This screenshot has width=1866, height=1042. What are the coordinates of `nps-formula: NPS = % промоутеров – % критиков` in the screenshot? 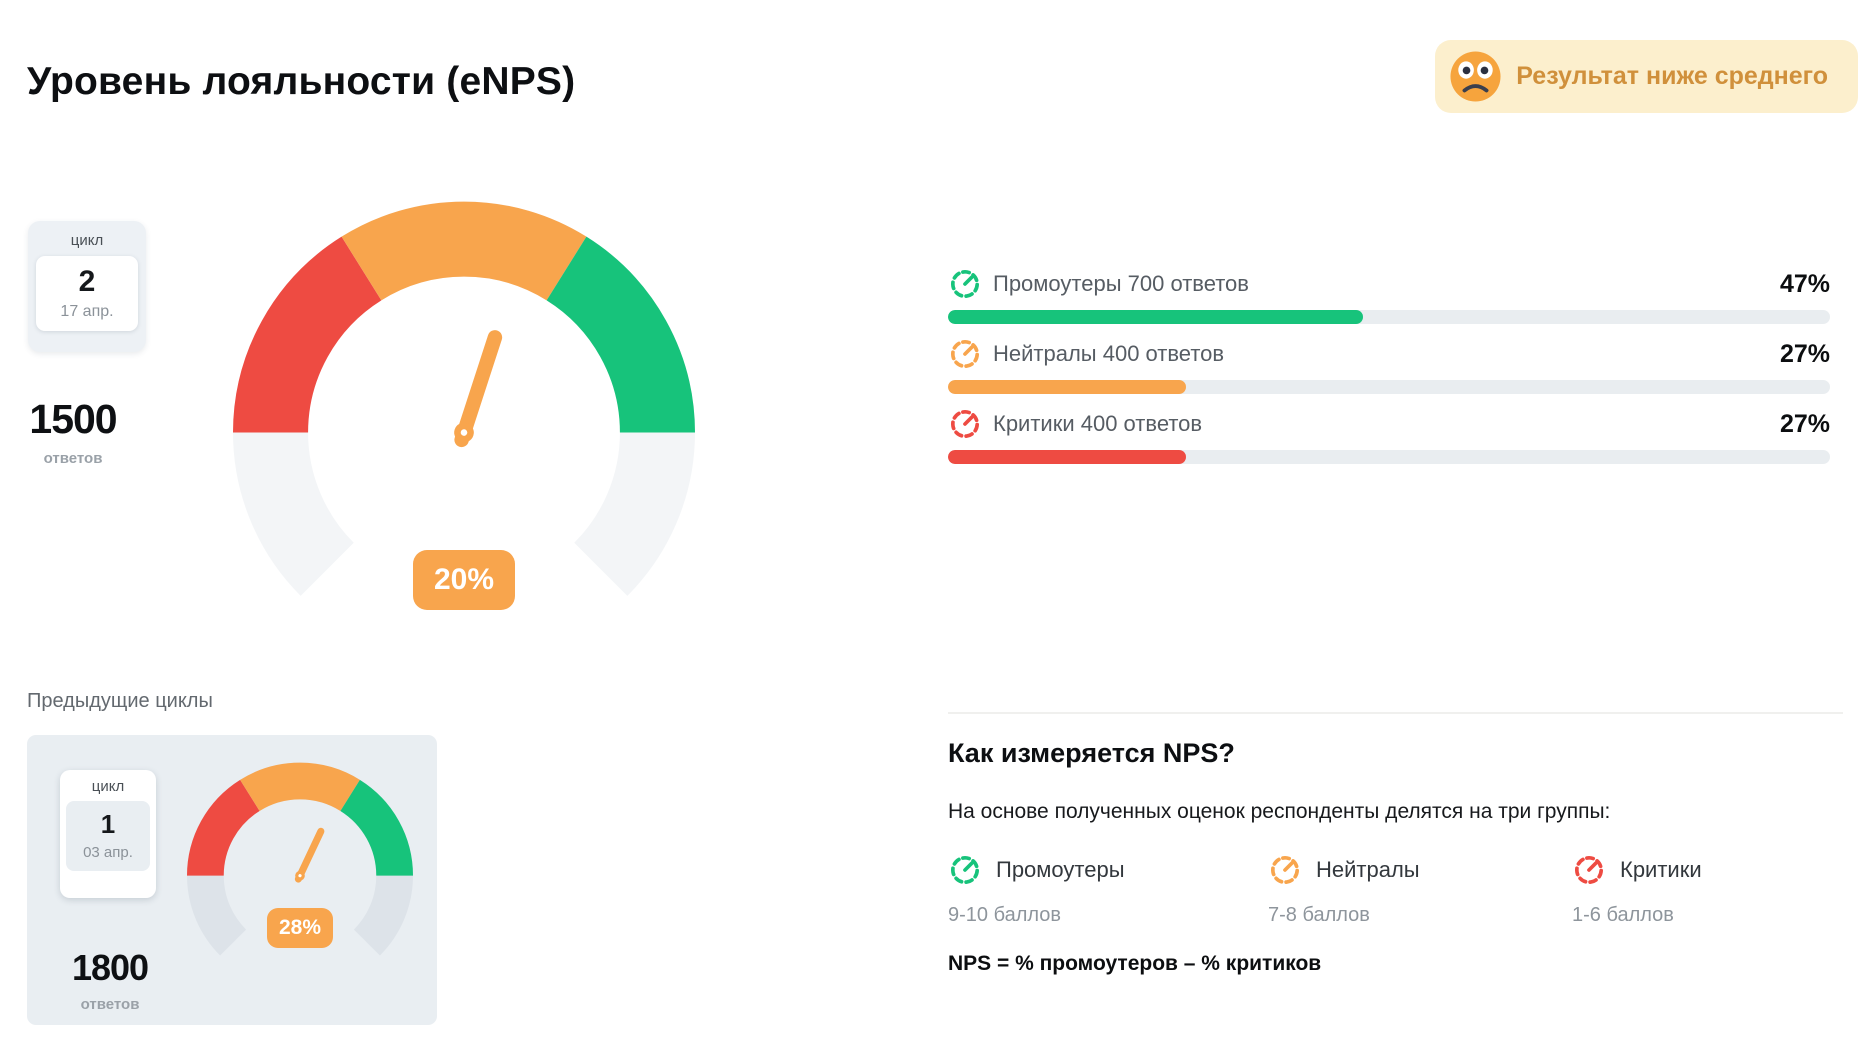 It's located at (1135, 963).